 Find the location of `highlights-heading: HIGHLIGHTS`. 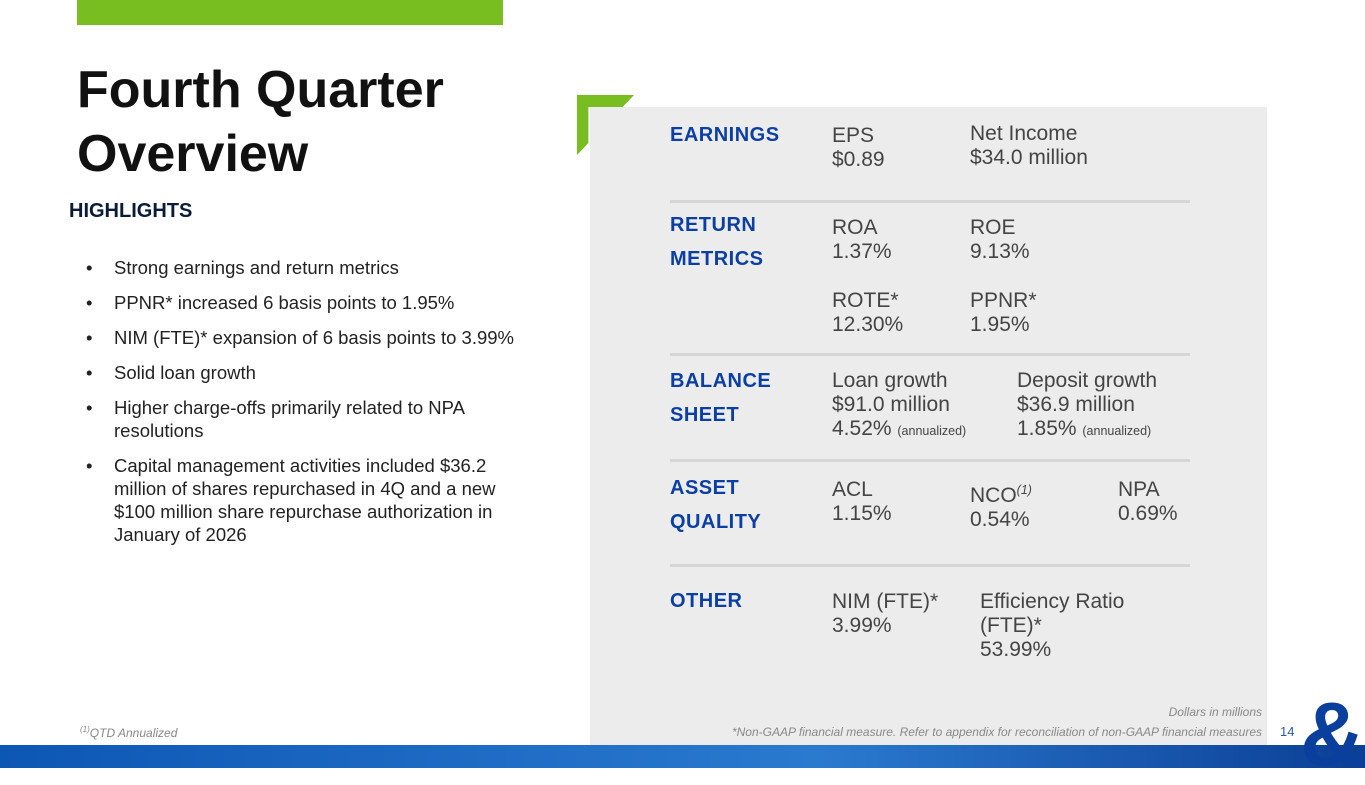

highlights-heading: HIGHLIGHTS is located at coordinates (131, 211).